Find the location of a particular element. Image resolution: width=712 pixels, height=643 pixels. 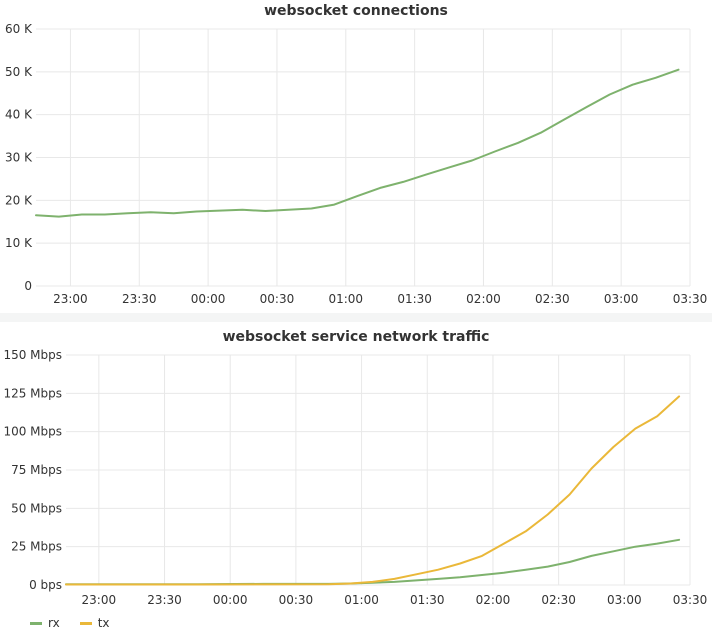

y-tick-label: 25 Mbps is located at coordinates (36, 547).